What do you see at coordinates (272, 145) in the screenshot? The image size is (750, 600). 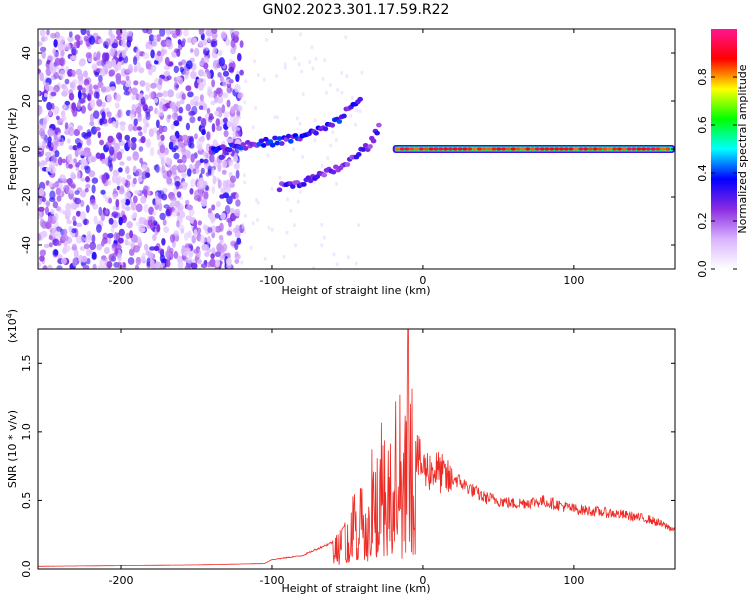 I see `signal-branch-upper` at bounding box center [272, 145].